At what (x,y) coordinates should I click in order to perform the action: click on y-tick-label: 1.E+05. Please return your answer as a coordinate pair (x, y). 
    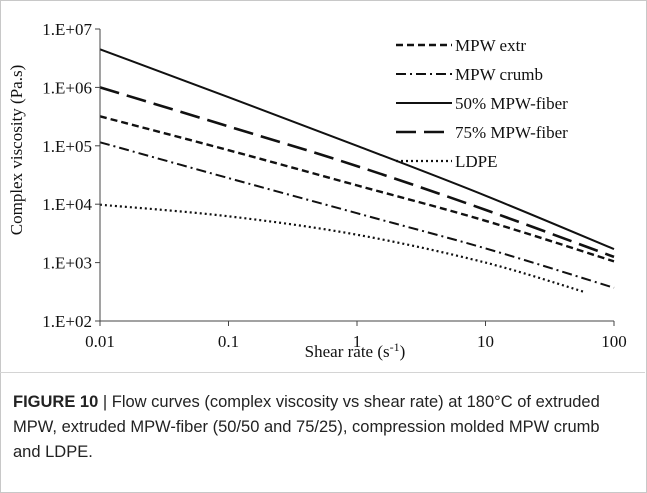
    Looking at the image, I should click on (67, 146).